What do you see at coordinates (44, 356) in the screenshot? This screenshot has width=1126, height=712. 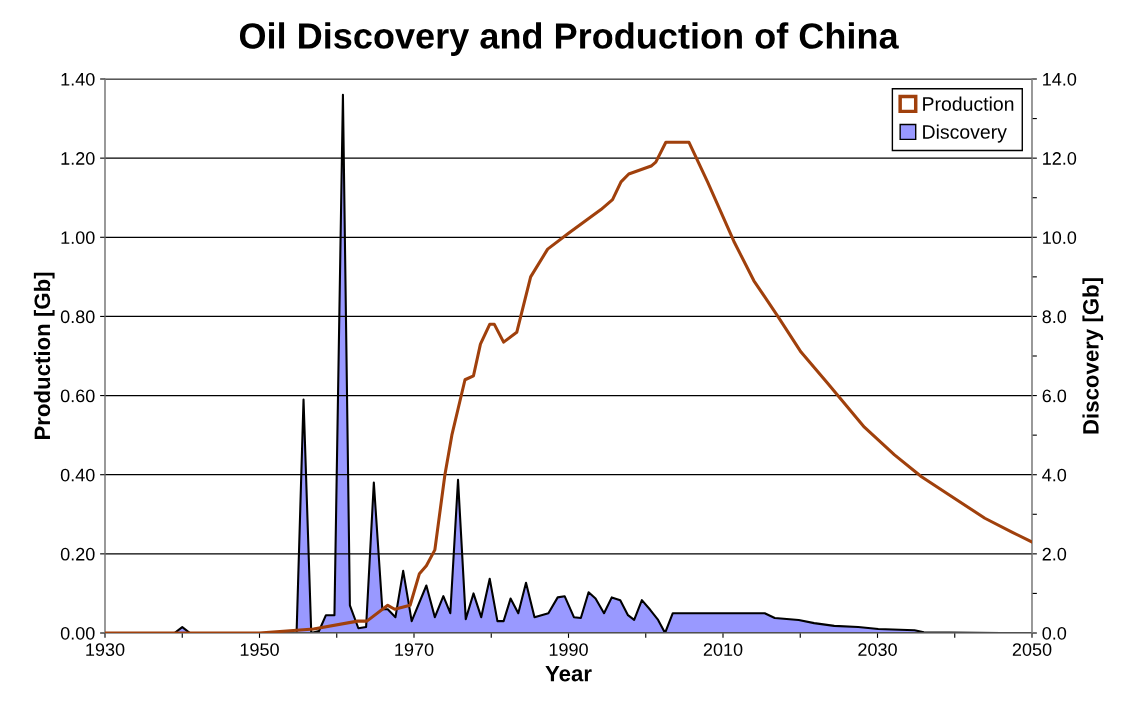 I see `y-axis-title: Production [Gb]` at bounding box center [44, 356].